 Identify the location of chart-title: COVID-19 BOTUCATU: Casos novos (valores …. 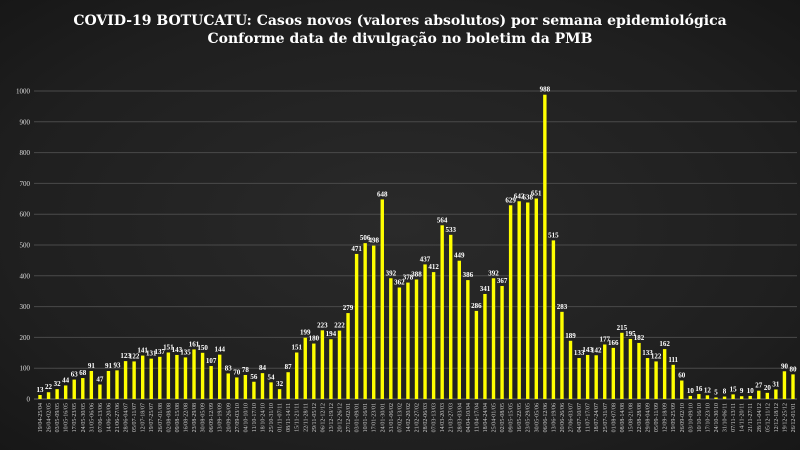
(399, 21).